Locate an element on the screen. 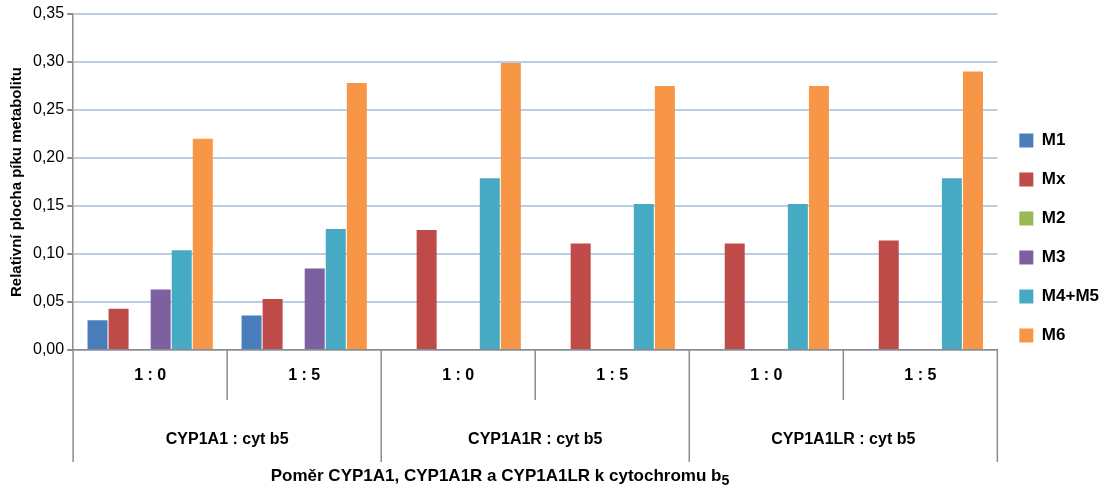  y-tick-label: 0,25 is located at coordinates (49, 109).